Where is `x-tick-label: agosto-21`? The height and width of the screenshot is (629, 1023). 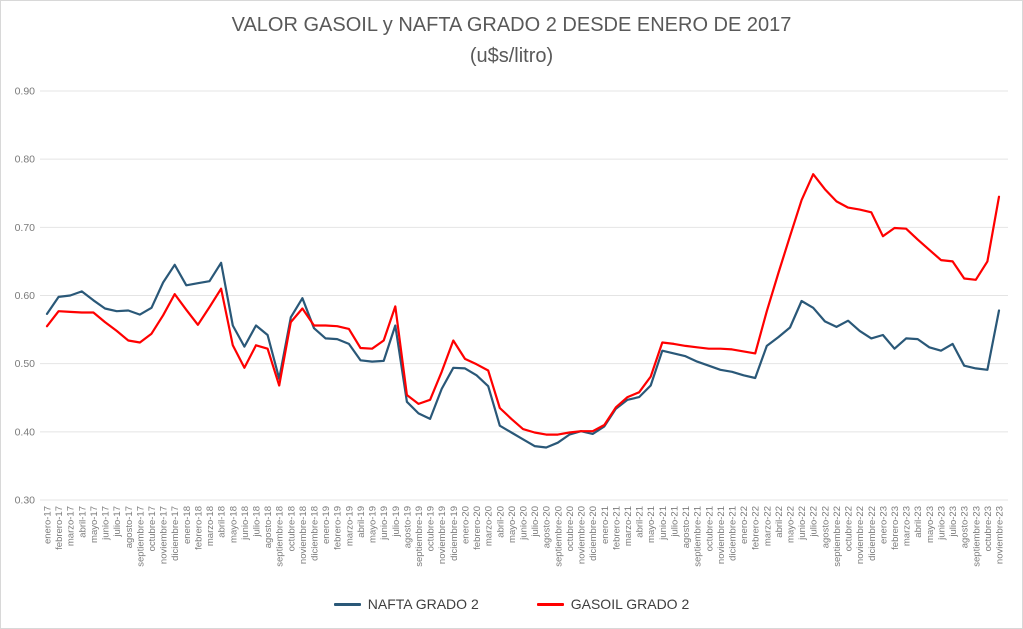
x-tick-label: agosto-21 is located at coordinates (686, 527).